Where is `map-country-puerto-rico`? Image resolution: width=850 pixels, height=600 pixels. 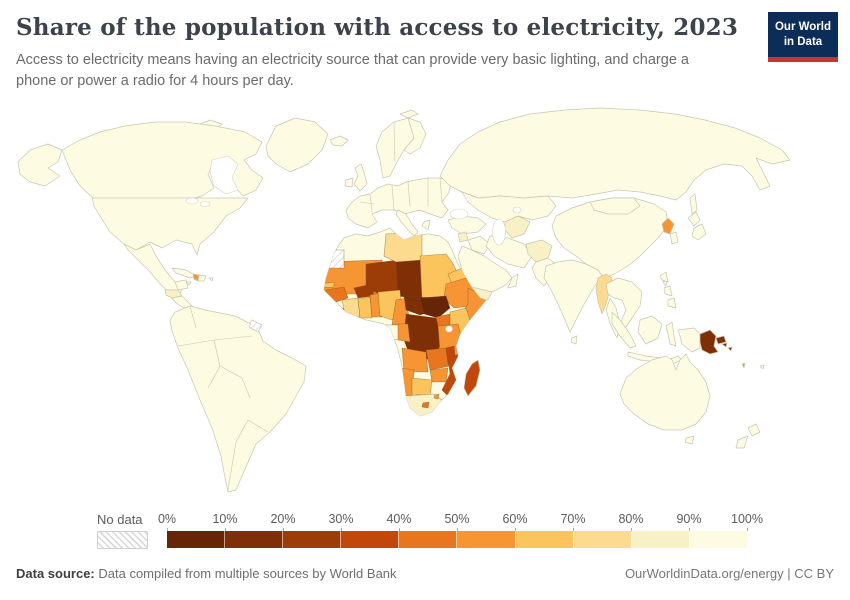 map-country-puerto-rico is located at coordinates (211, 279).